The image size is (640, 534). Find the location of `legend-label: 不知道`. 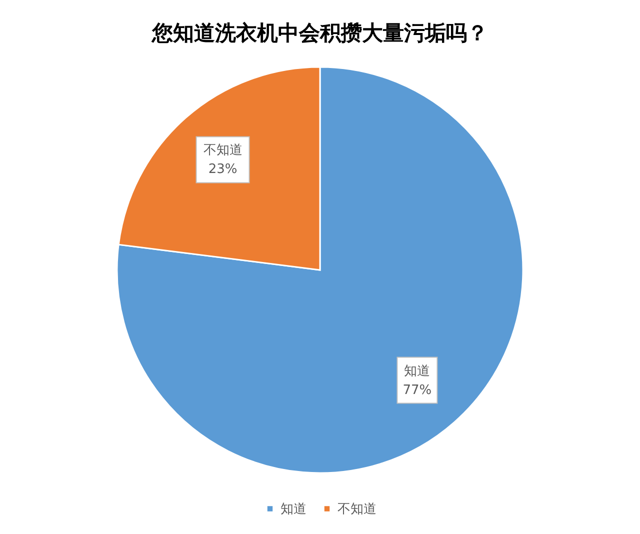

legend-label: 不知道 is located at coordinates (357, 509).